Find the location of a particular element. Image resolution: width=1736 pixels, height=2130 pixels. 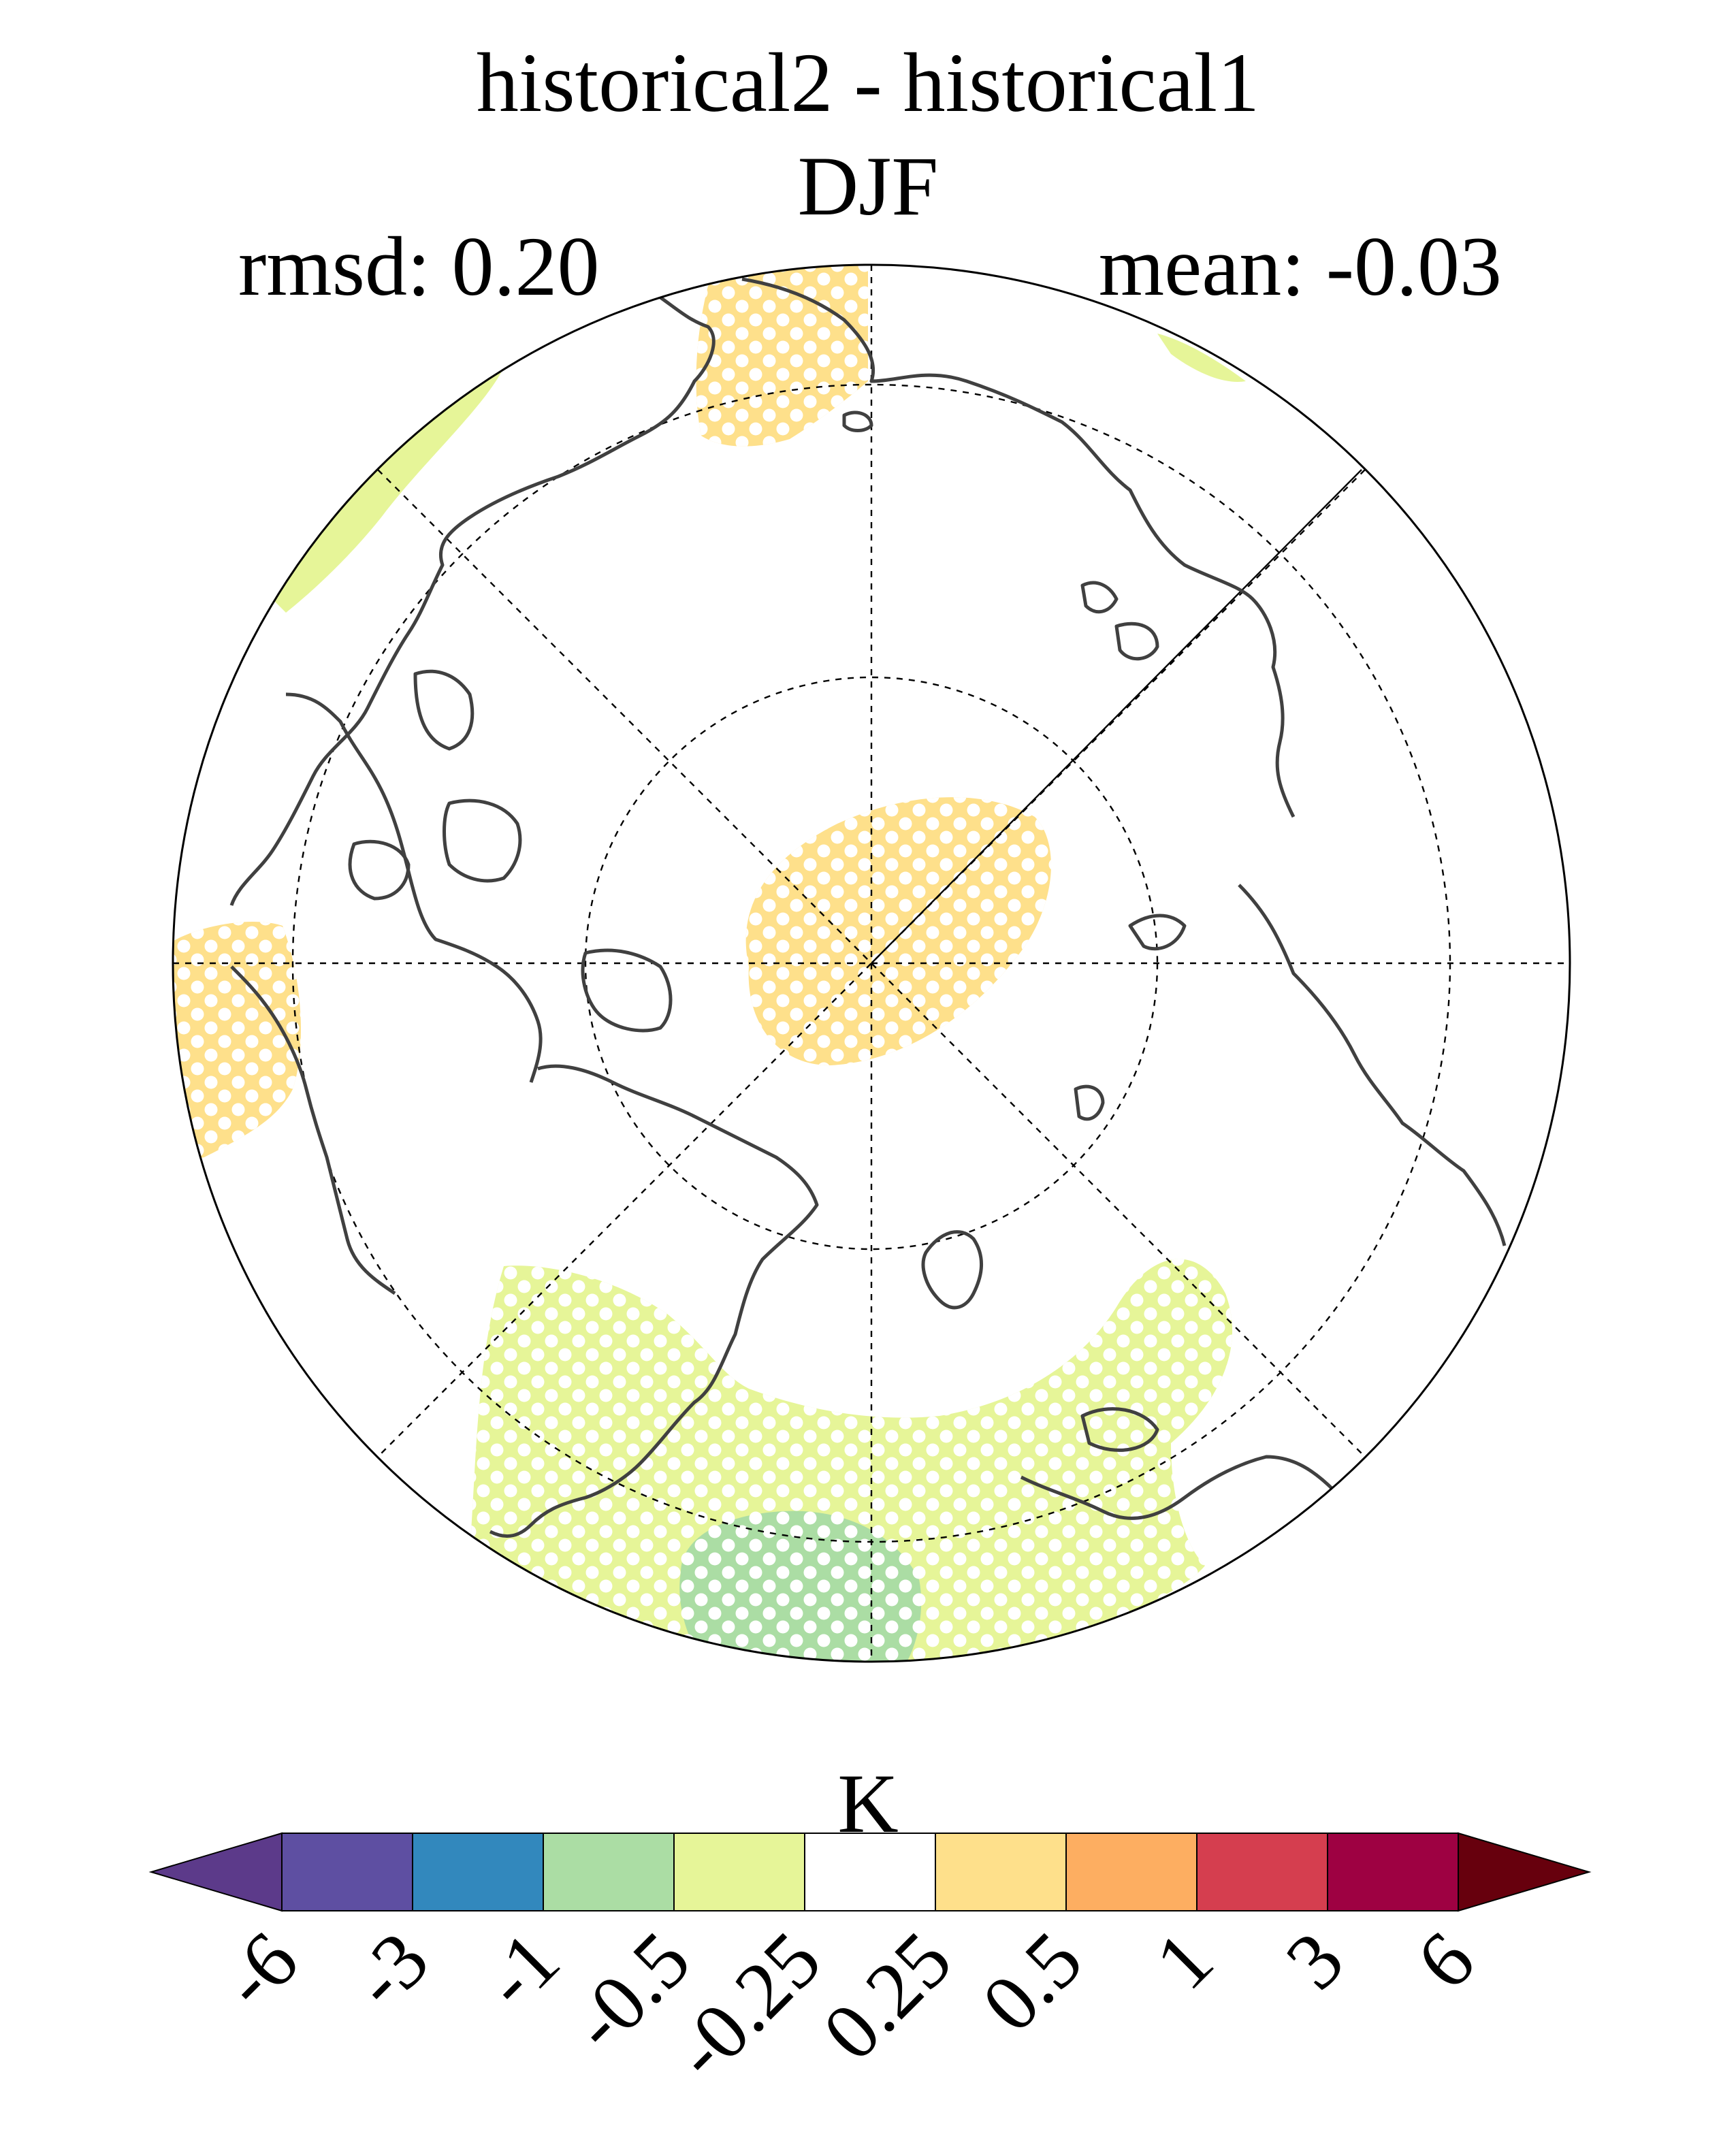

mean-label: mean: -0.03 is located at coordinates (1300, 266).